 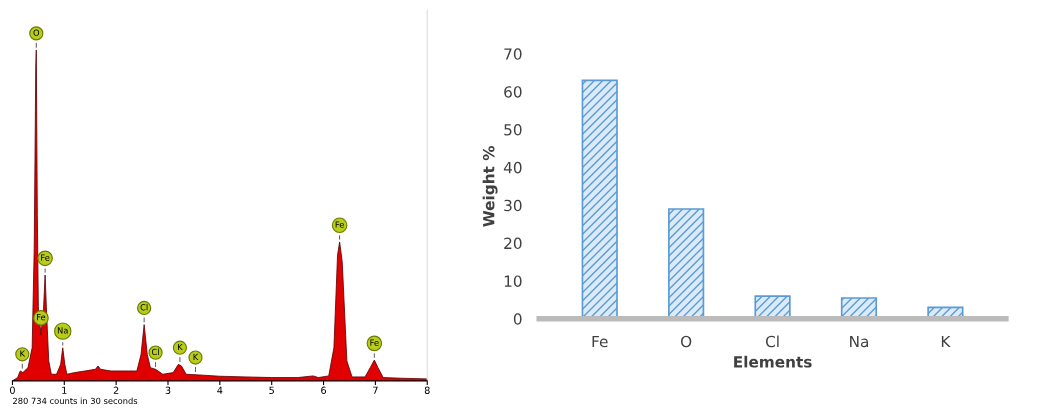 I want to click on y-tick-label: 50, so click(x=513, y=129).